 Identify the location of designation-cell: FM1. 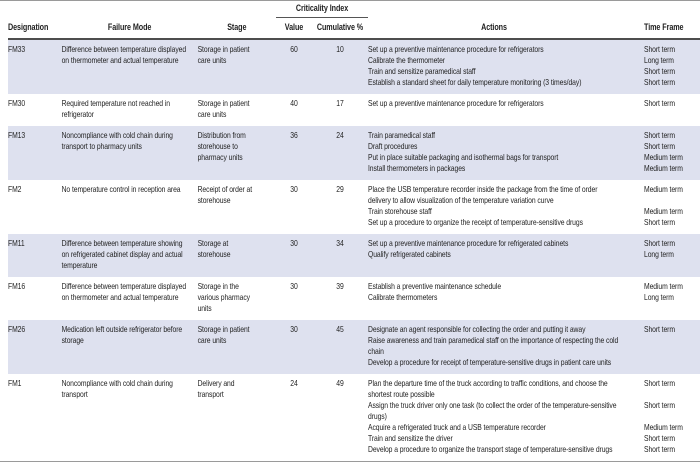
(15, 383).